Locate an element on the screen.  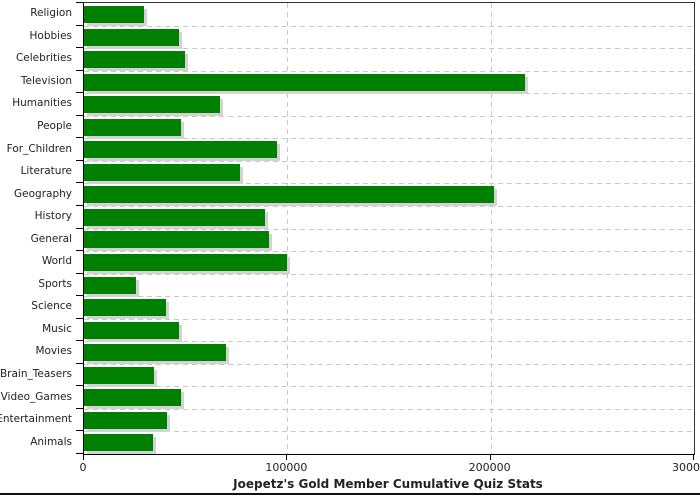
bar-geography is located at coordinates (289, 195).